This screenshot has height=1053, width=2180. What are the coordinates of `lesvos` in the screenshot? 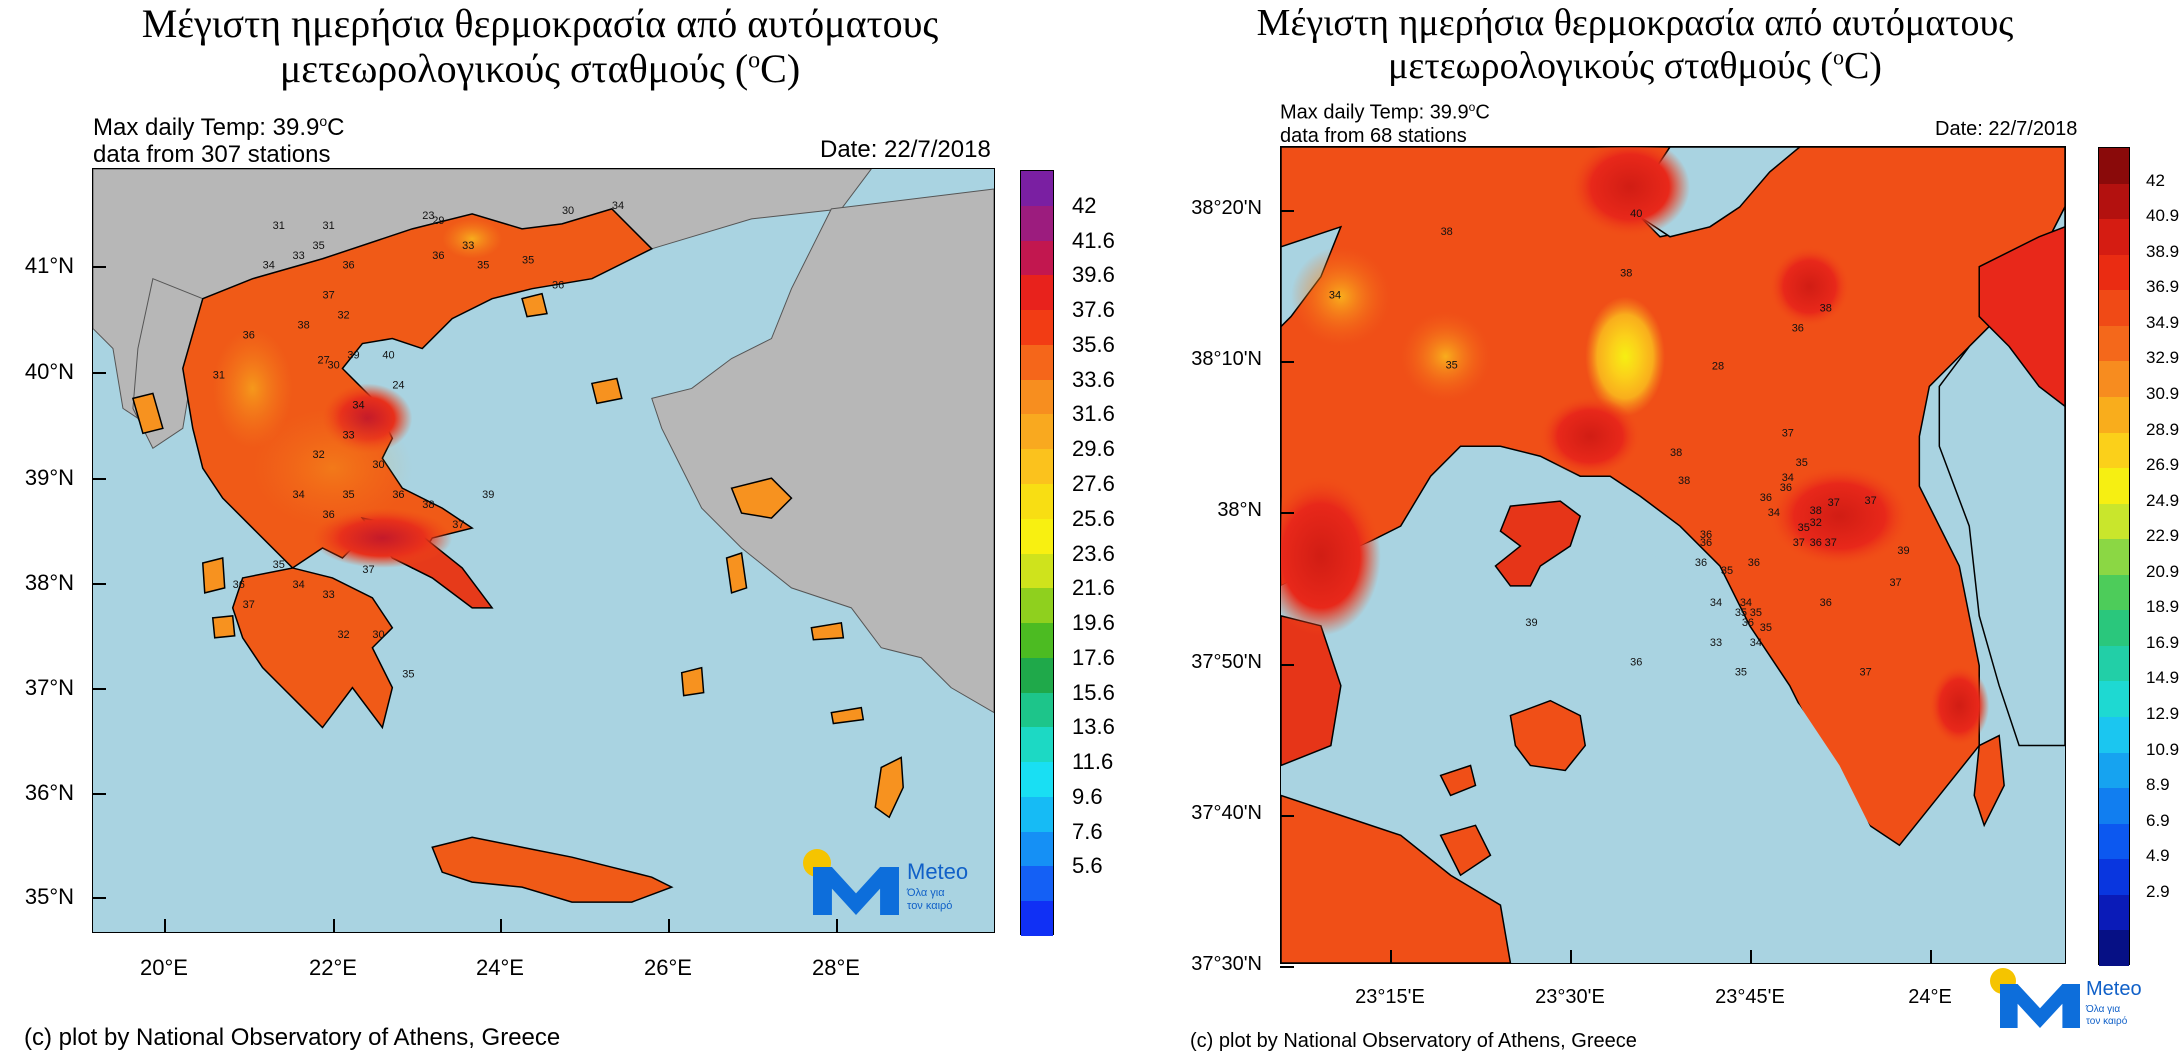 It's located at (761, 498).